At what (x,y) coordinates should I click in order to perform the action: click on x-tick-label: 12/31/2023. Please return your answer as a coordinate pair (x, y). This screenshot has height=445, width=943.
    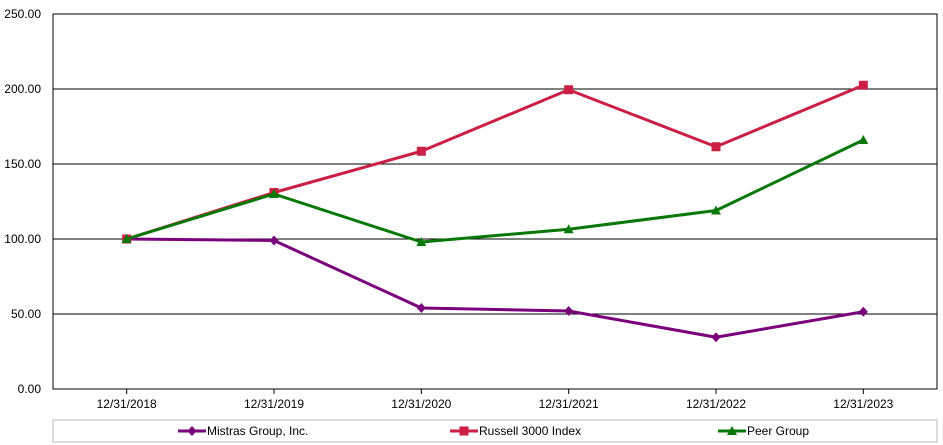
    Looking at the image, I should click on (863, 404).